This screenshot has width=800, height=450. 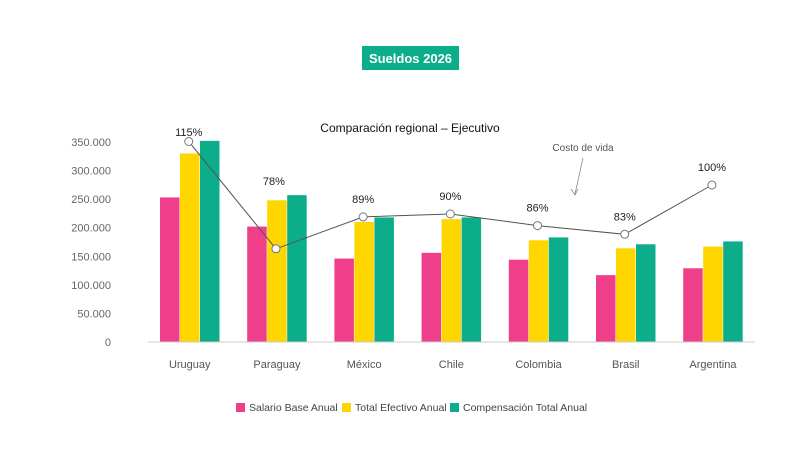 What do you see at coordinates (625, 217) in the screenshot?
I see `cost-of-living-label: 83%` at bounding box center [625, 217].